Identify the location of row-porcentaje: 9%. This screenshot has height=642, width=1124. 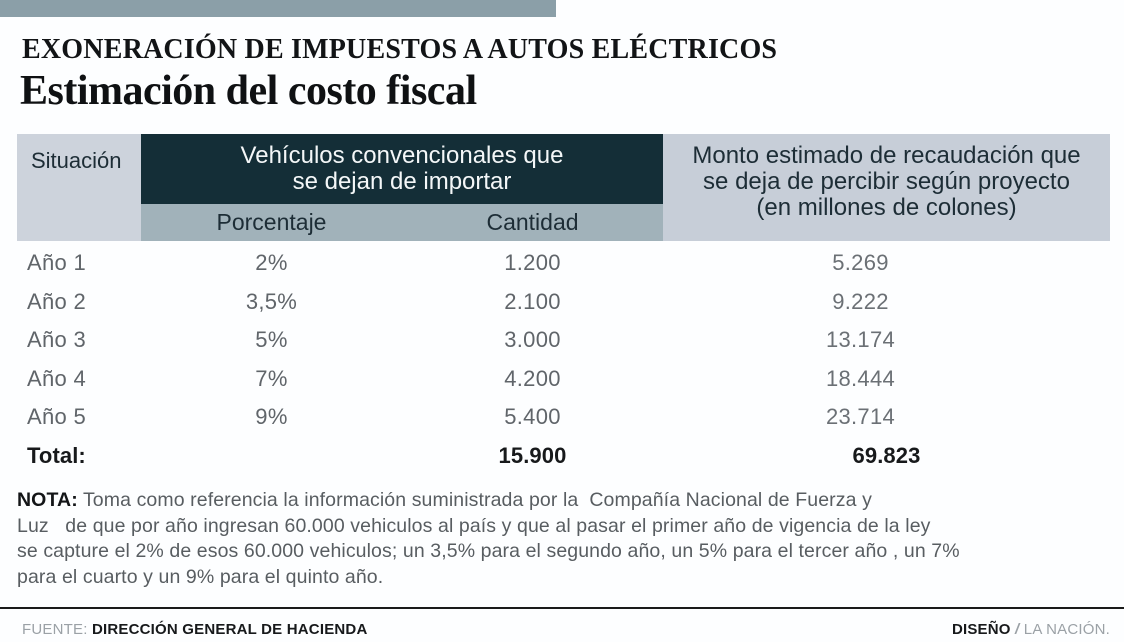
(271, 417).